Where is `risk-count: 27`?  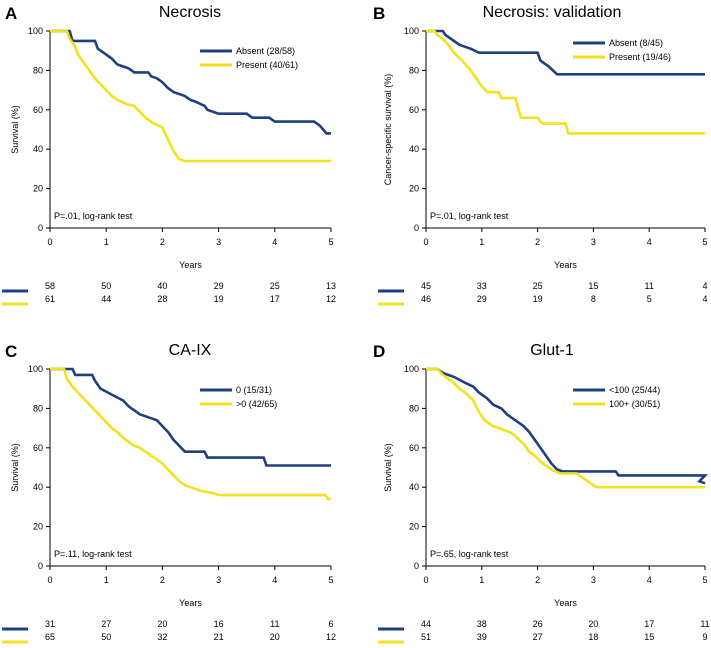
risk-count: 27 is located at coordinates (106, 624).